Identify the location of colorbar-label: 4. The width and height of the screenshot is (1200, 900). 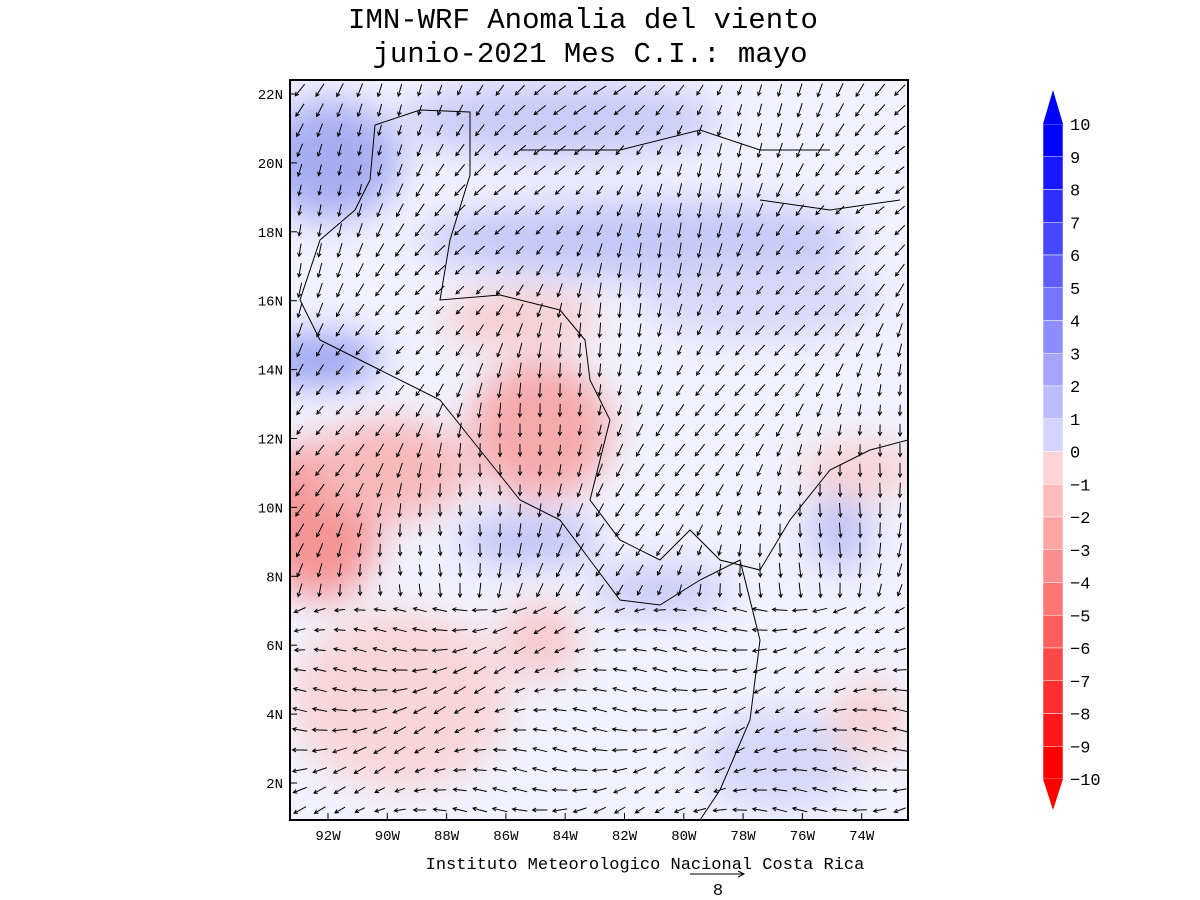
(1075, 323).